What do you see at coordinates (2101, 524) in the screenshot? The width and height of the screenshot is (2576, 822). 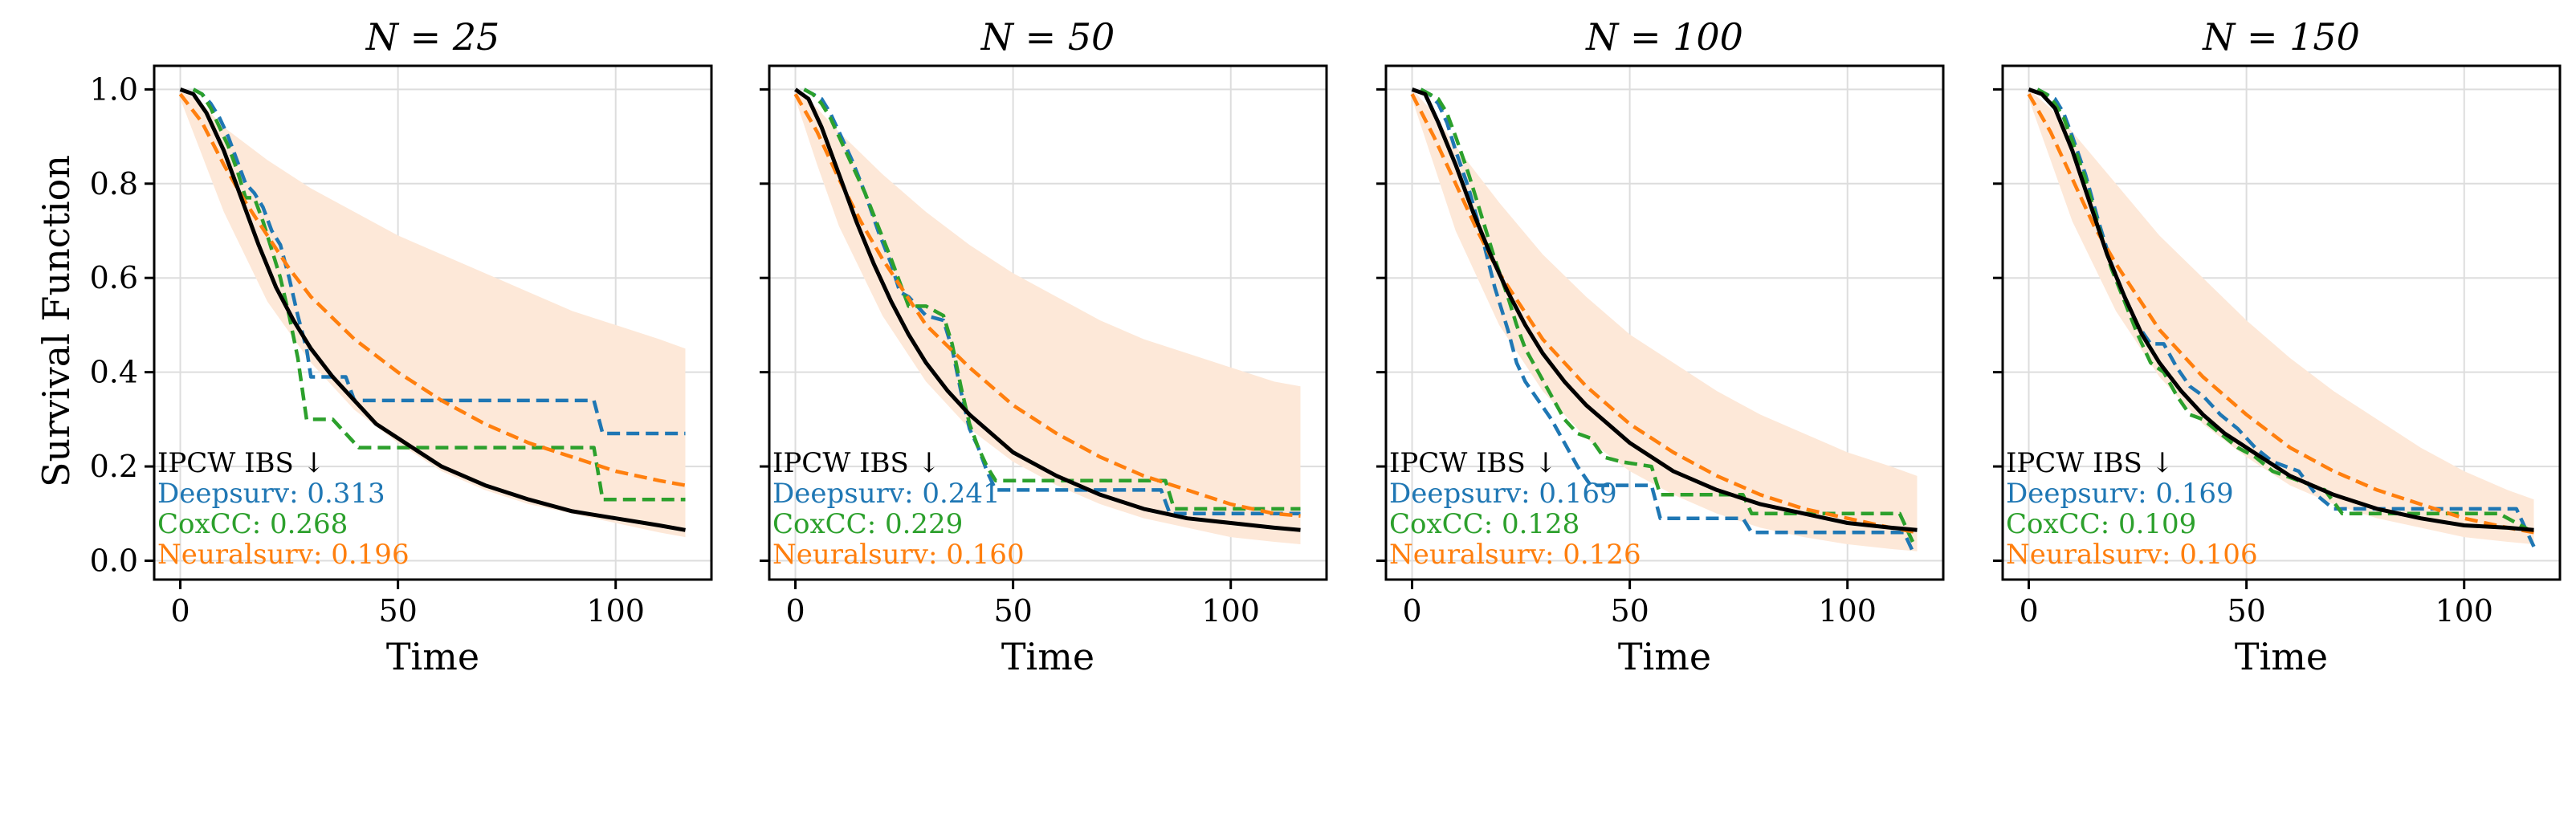 I see `coxcc-ibs-label: CoxCC: 0.109` at bounding box center [2101, 524].